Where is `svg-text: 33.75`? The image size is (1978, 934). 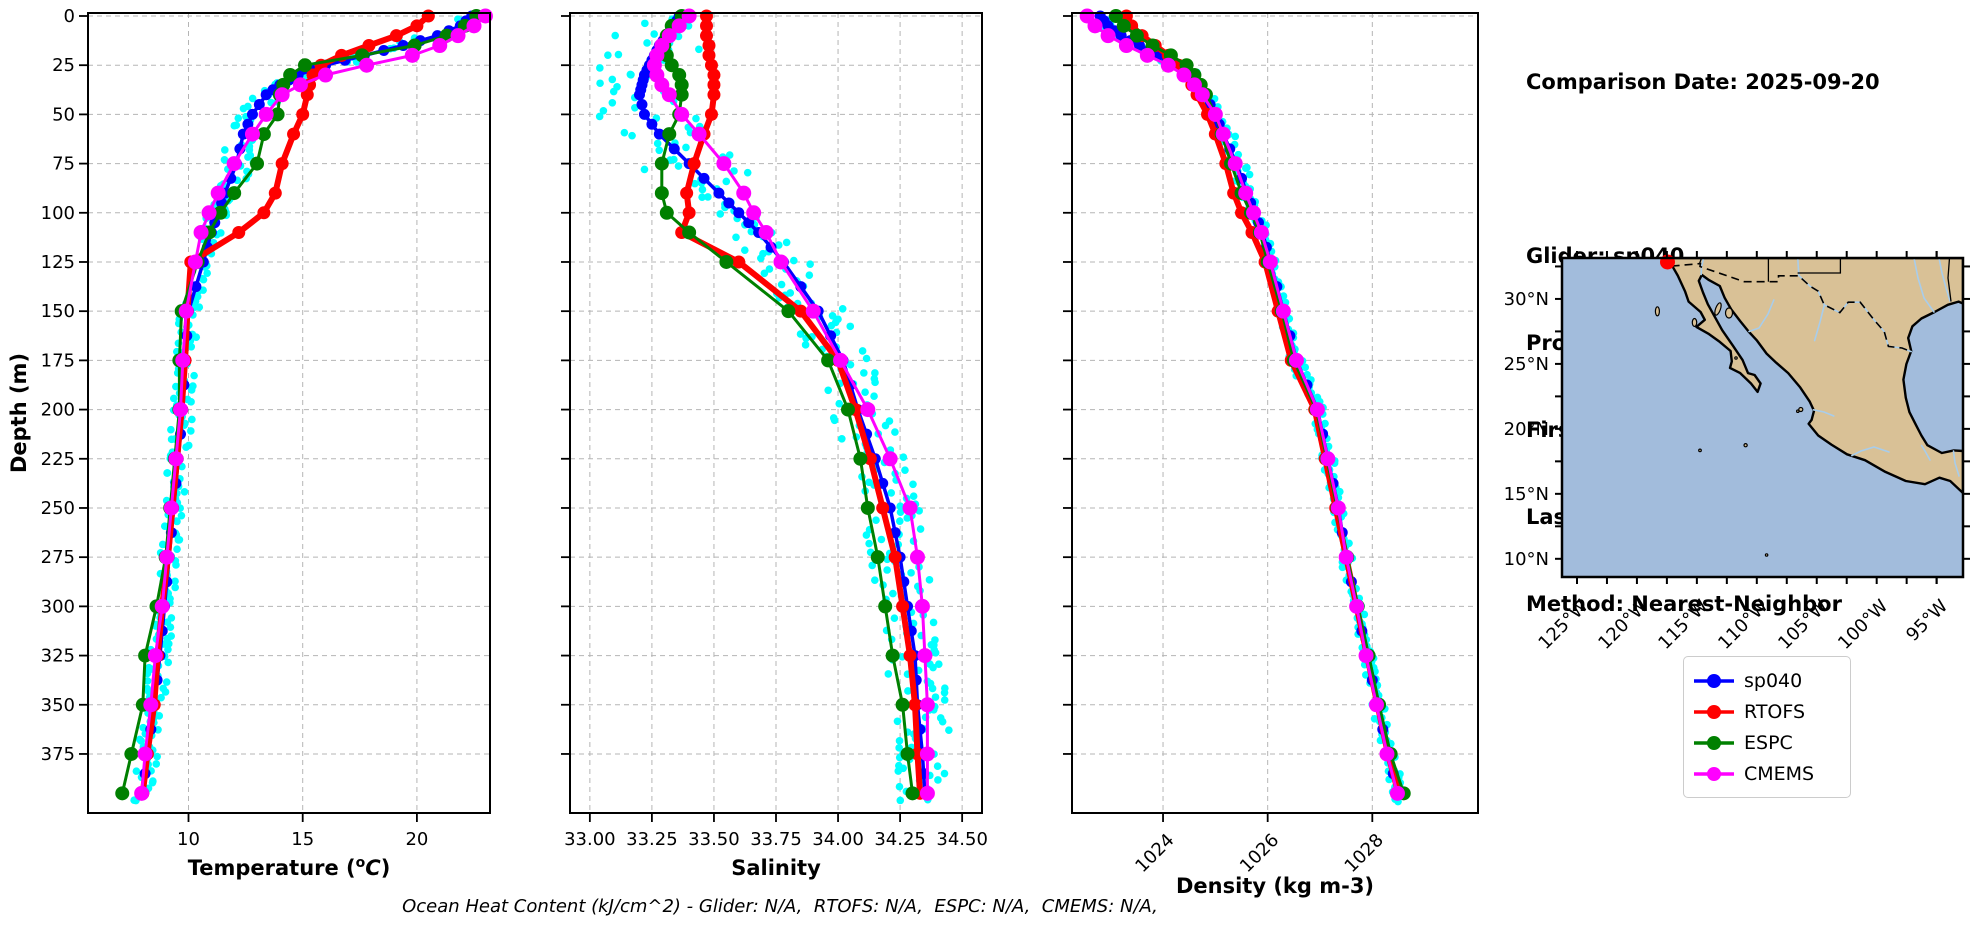 svg-text: 33.75 is located at coordinates (776, 839).